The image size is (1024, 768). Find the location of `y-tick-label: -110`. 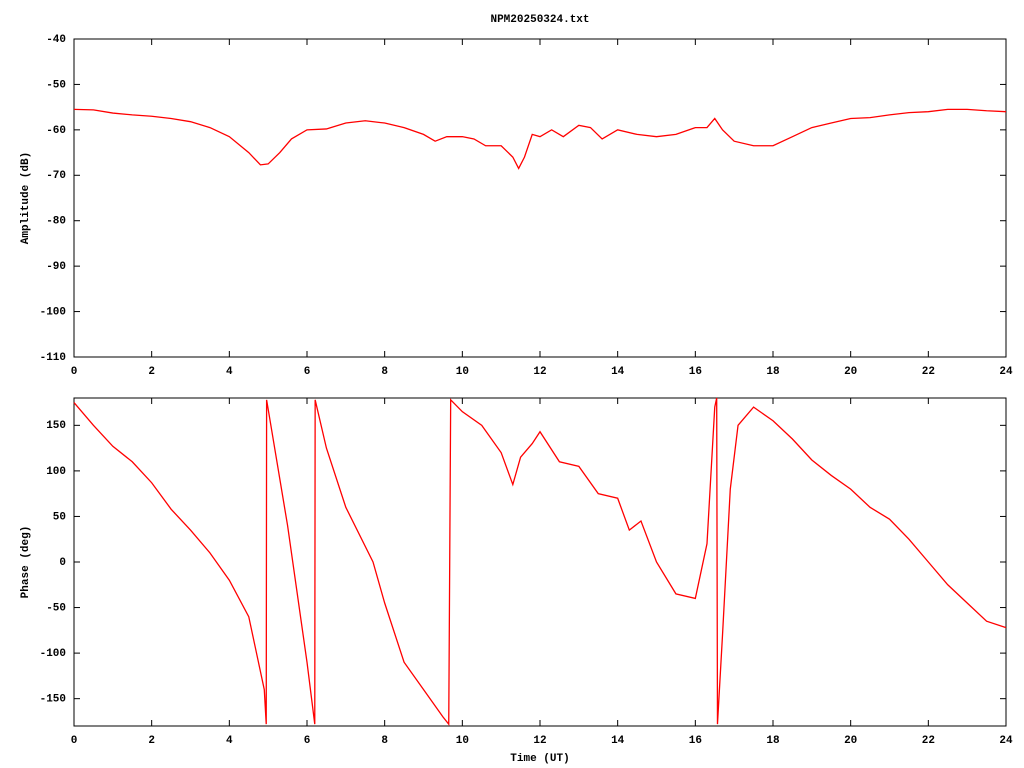

y-tick-label: -110 is located at coordinates (53, 358).